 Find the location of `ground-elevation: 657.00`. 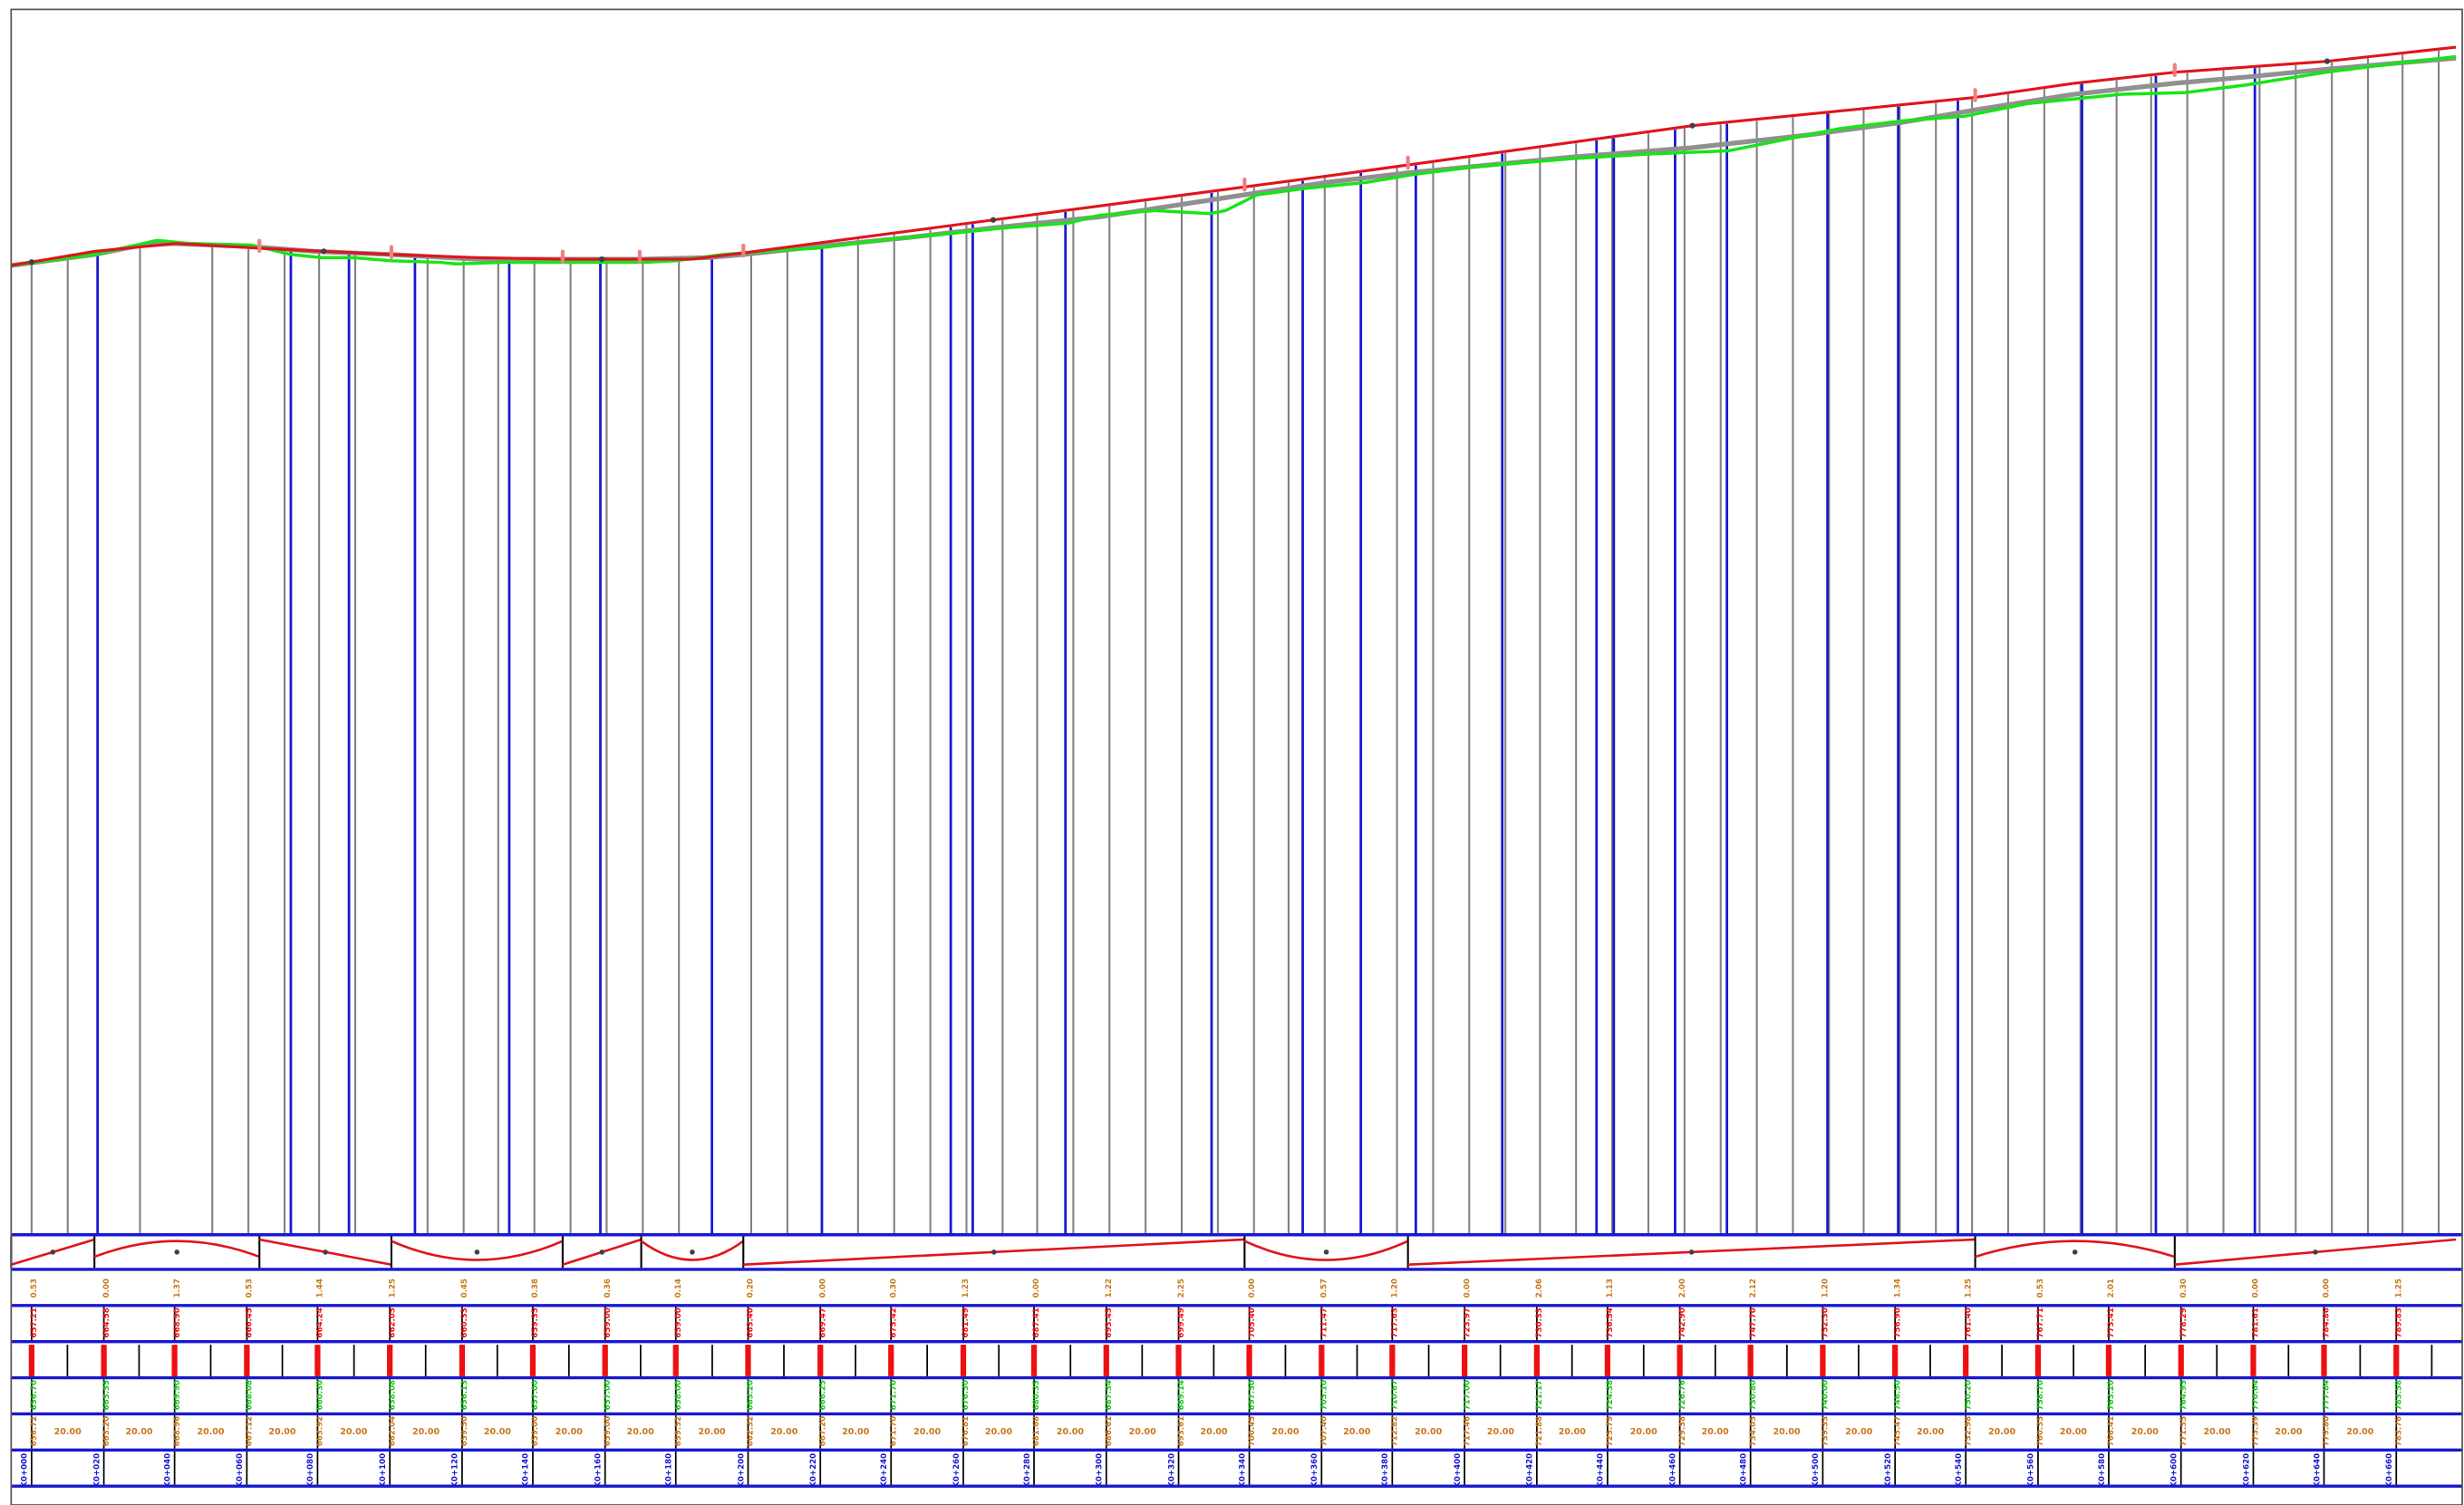

ground-elevation: 657.00 is located at coordinates (608, 1395).